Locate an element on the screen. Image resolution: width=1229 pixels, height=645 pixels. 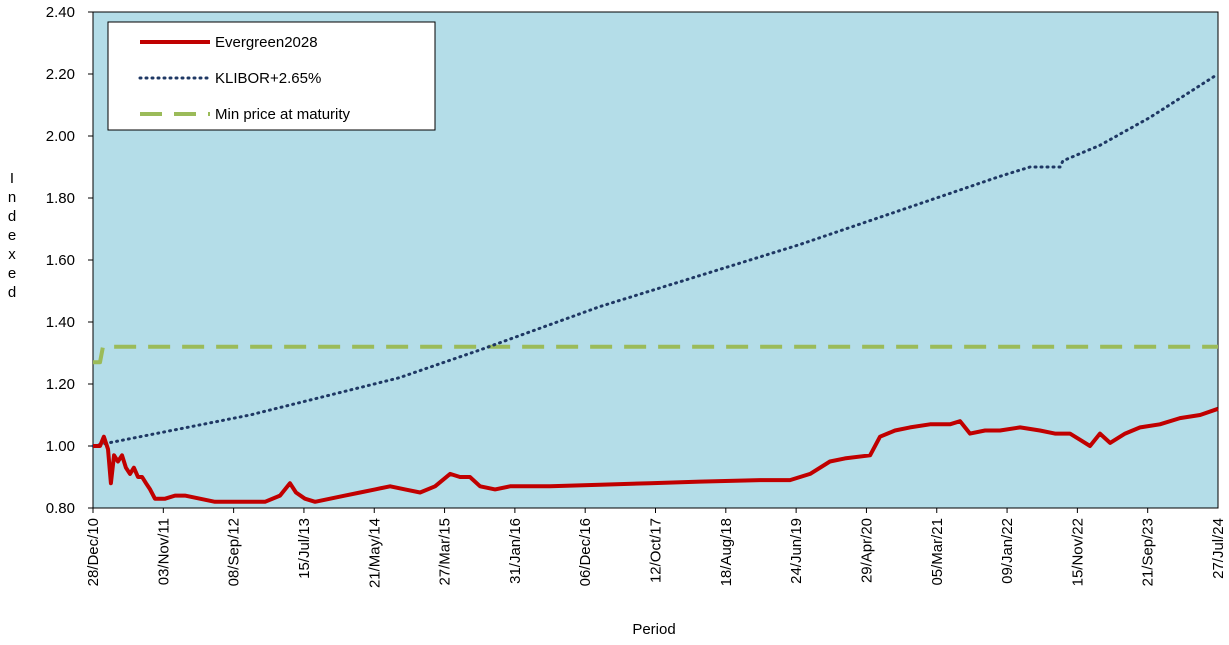
x-tick-label: 12/Oct/17 is located at coordinates (656, 550).